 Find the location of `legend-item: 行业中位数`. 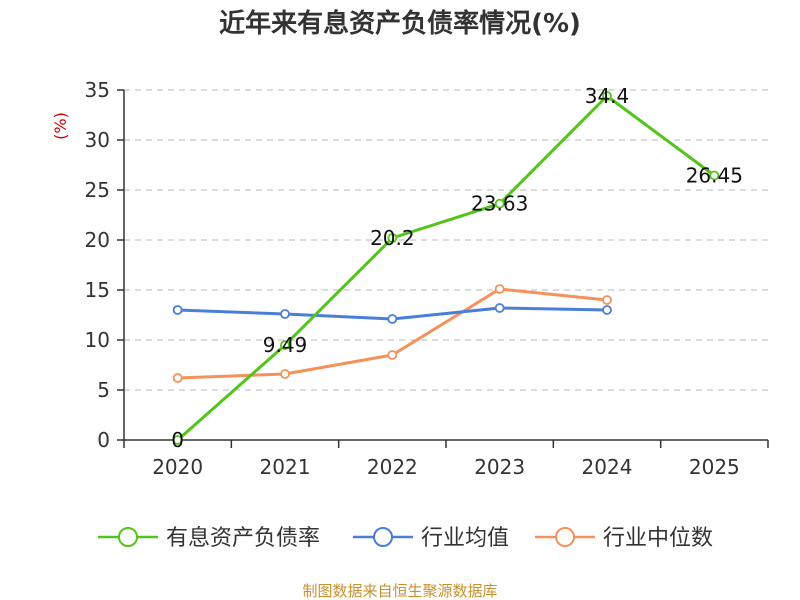

legend-item: 行业中位数 is located at coordinates (624, 538).